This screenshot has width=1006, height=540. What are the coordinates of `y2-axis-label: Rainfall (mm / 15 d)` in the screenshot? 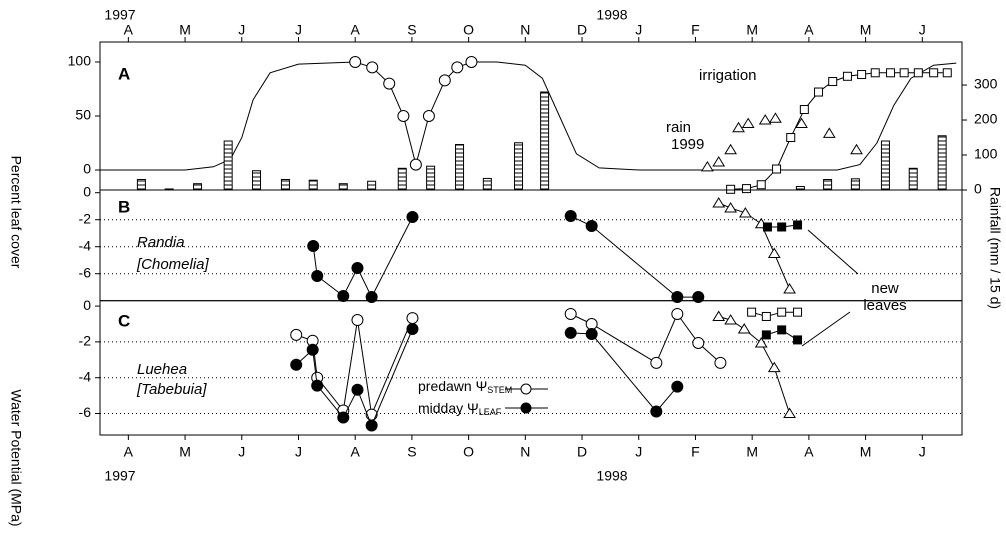 It's located at (995, 248).